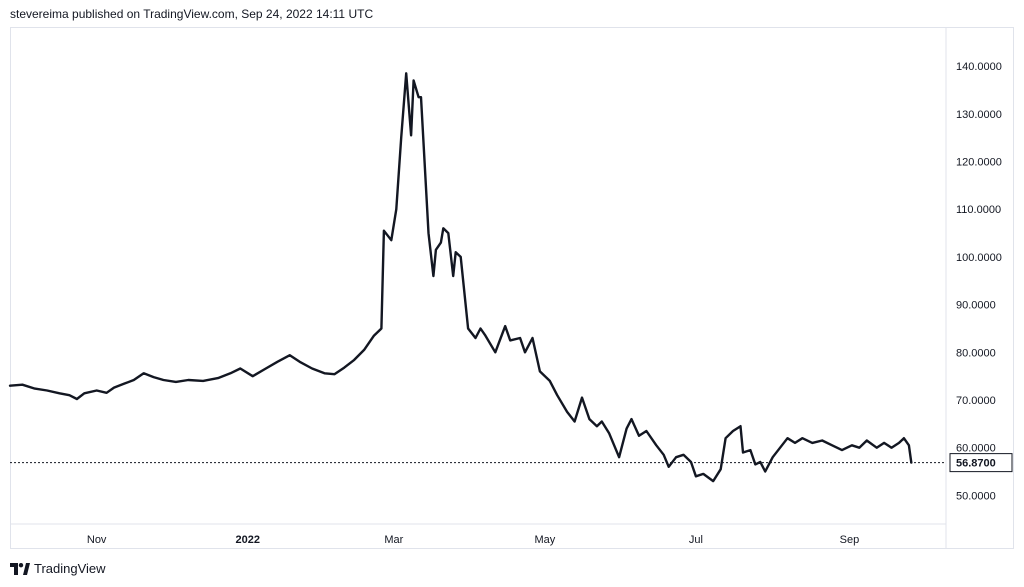 This screenshot has width=1024, height=587. What do you see at coordinates (247, 540) in the screenshot?
I see `x-tick-label: 2022` at bounding box center [247, 540].